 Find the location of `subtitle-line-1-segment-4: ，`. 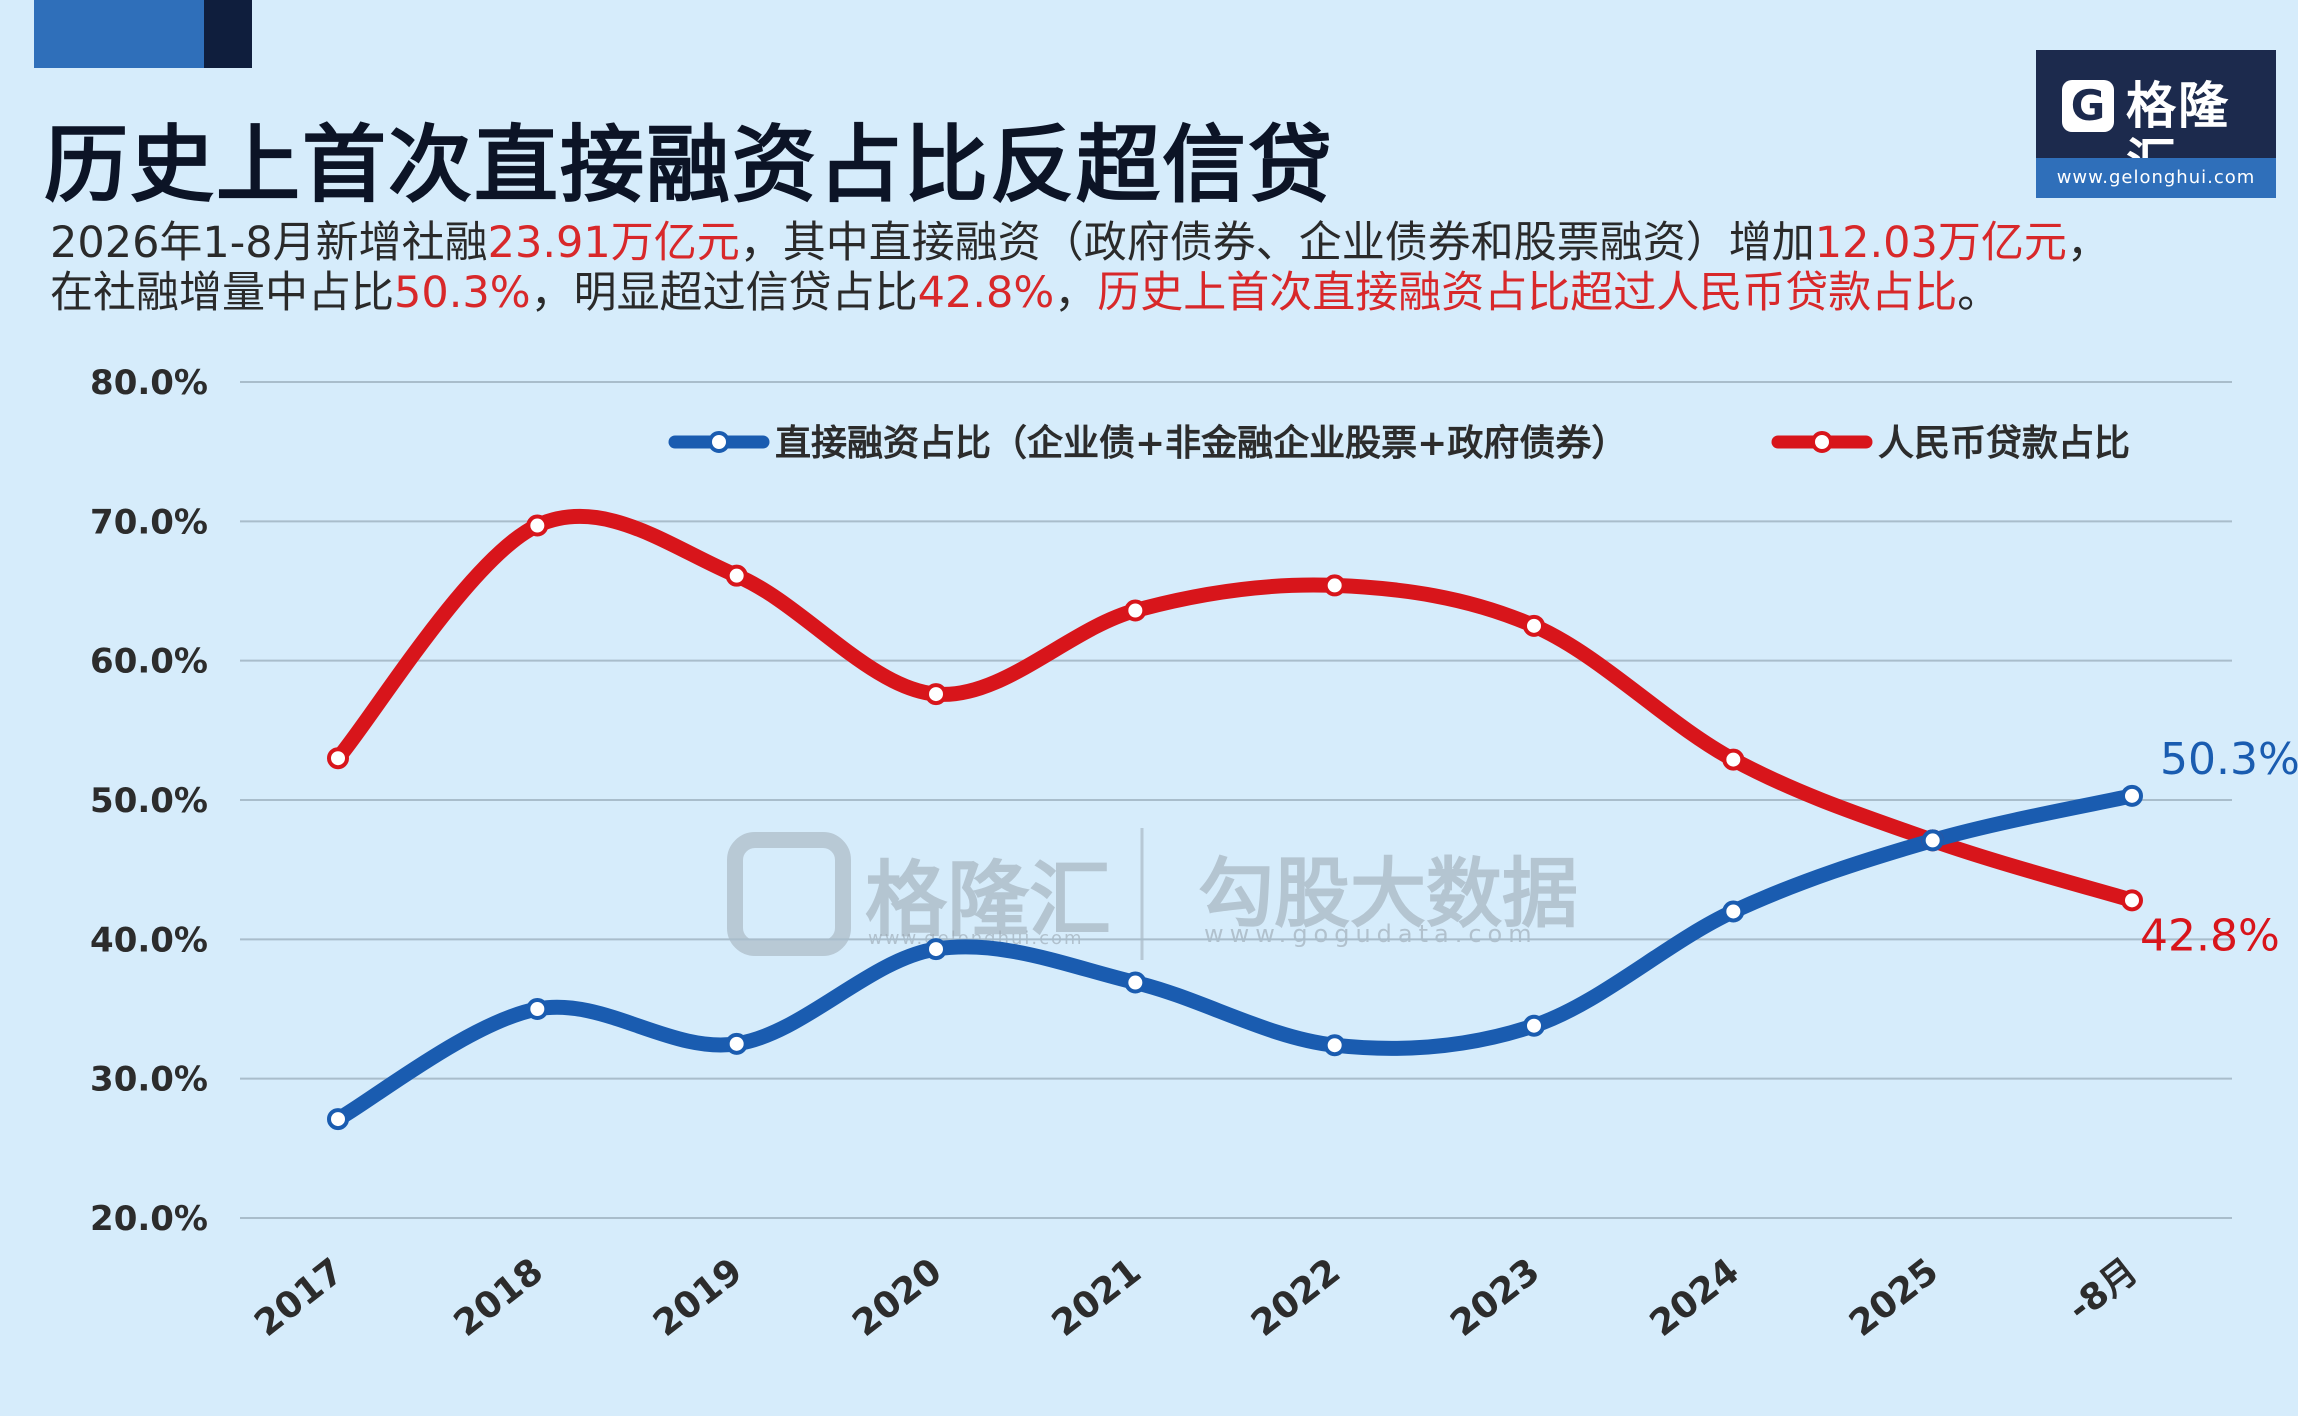

subtitle-line-1-segment-4: ， is located at coordinates (2088, 243).